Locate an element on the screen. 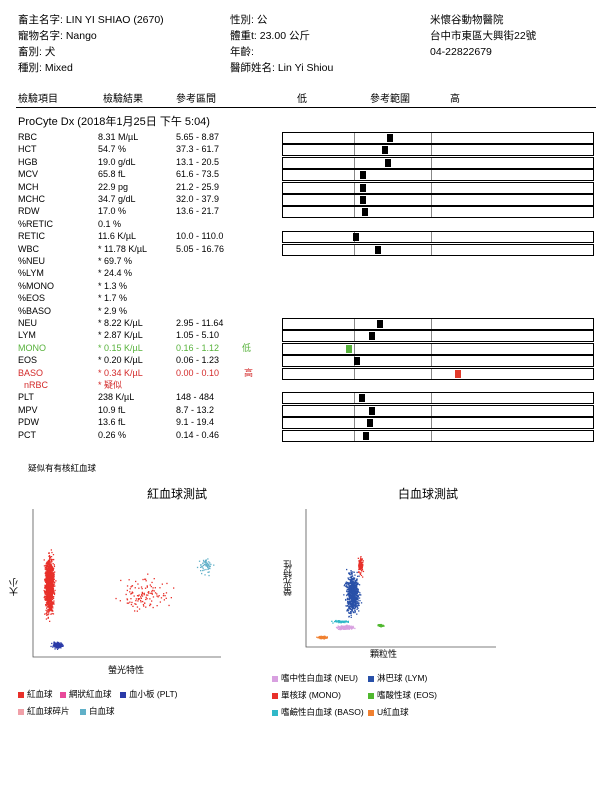 This screenshot has height=796, width=614. legend-entry: 血小板 (PLT) is located at coordinates (148, 694).